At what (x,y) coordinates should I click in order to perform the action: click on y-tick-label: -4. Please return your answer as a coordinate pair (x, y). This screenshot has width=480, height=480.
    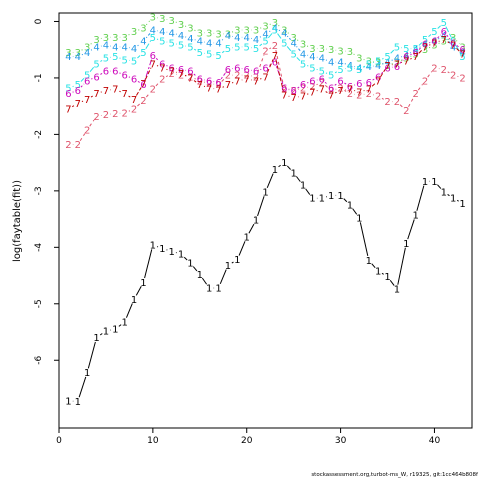
    Looking at the image, I should click on (39, 247).